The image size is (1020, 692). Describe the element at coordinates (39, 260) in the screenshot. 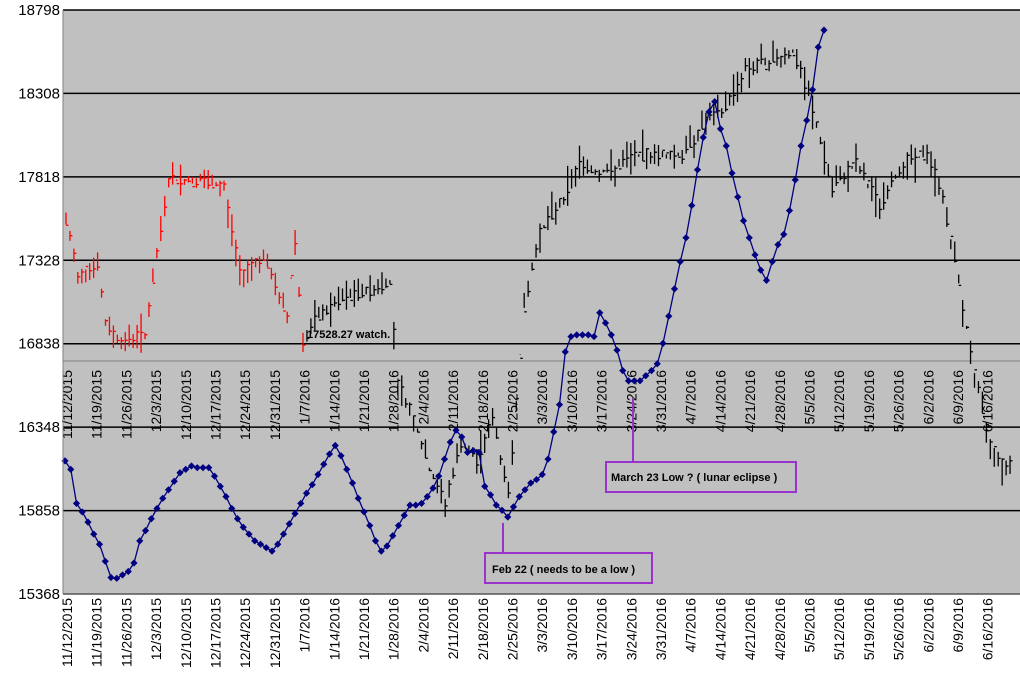

I see `y-tick-label: 17328` at that location.